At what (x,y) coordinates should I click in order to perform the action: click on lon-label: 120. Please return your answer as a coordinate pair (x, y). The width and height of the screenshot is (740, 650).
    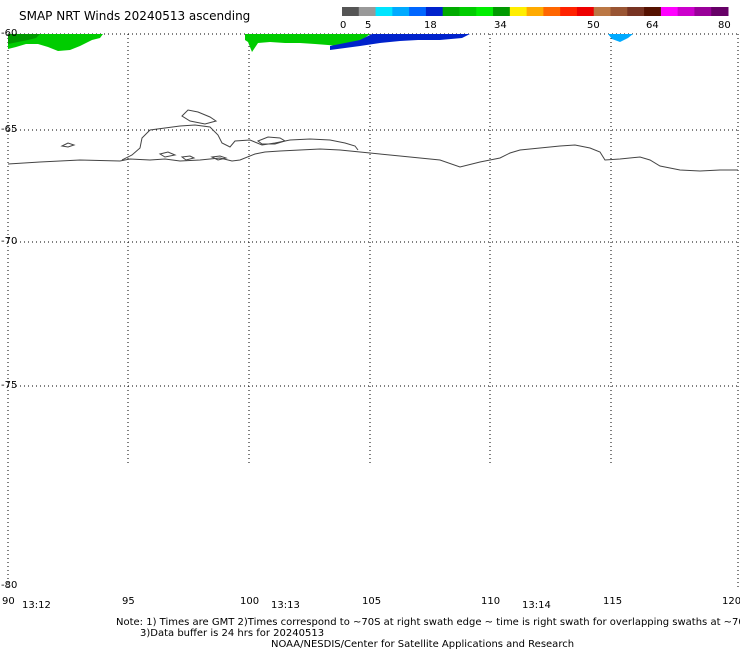
    Looking at the image, I should click on (731, 601).